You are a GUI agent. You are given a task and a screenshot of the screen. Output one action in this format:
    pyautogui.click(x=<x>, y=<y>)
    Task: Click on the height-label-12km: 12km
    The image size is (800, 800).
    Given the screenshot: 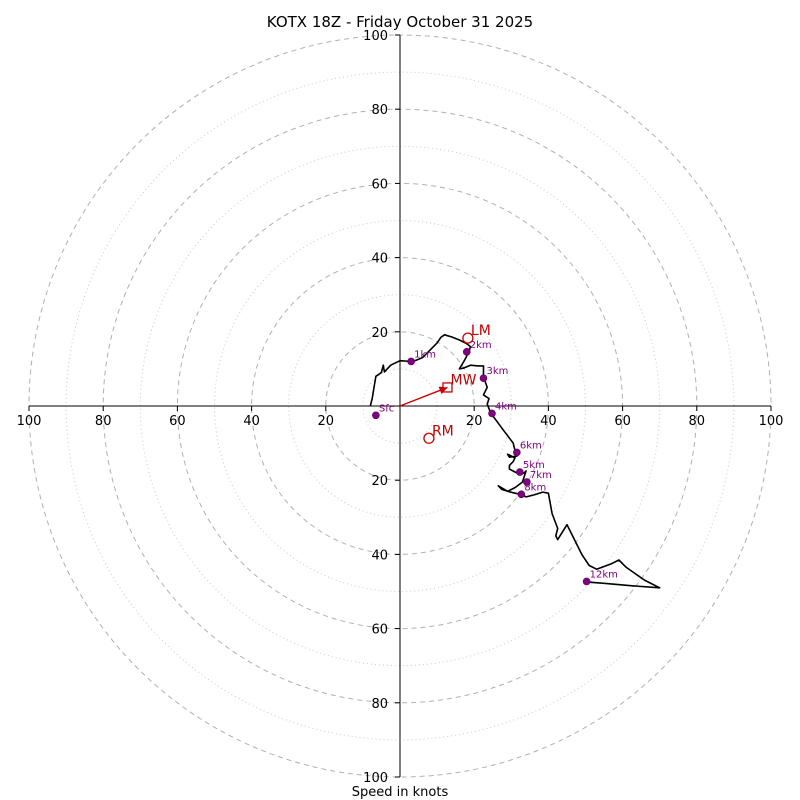 What is the action you would take?
    pyautogui.click(x=604, y=574)
    